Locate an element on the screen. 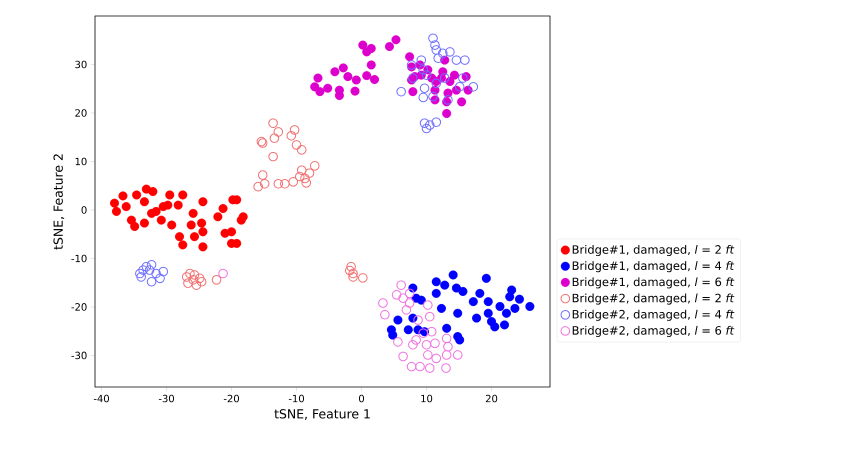 The width and height of the screenshot is (863, 450). y-tick-label: 10 is located at coordinates (81, 162).